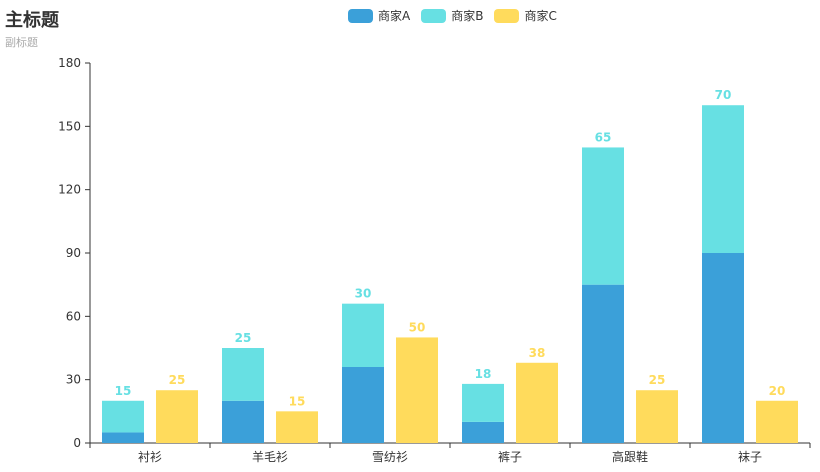 Image resolution: width=820 pixels, height=472 pixels. What do you see at coordinates (394, 16) in the screenshot?
I see `legend-label-series-a: 商家A` at bounding box center [394, 16].